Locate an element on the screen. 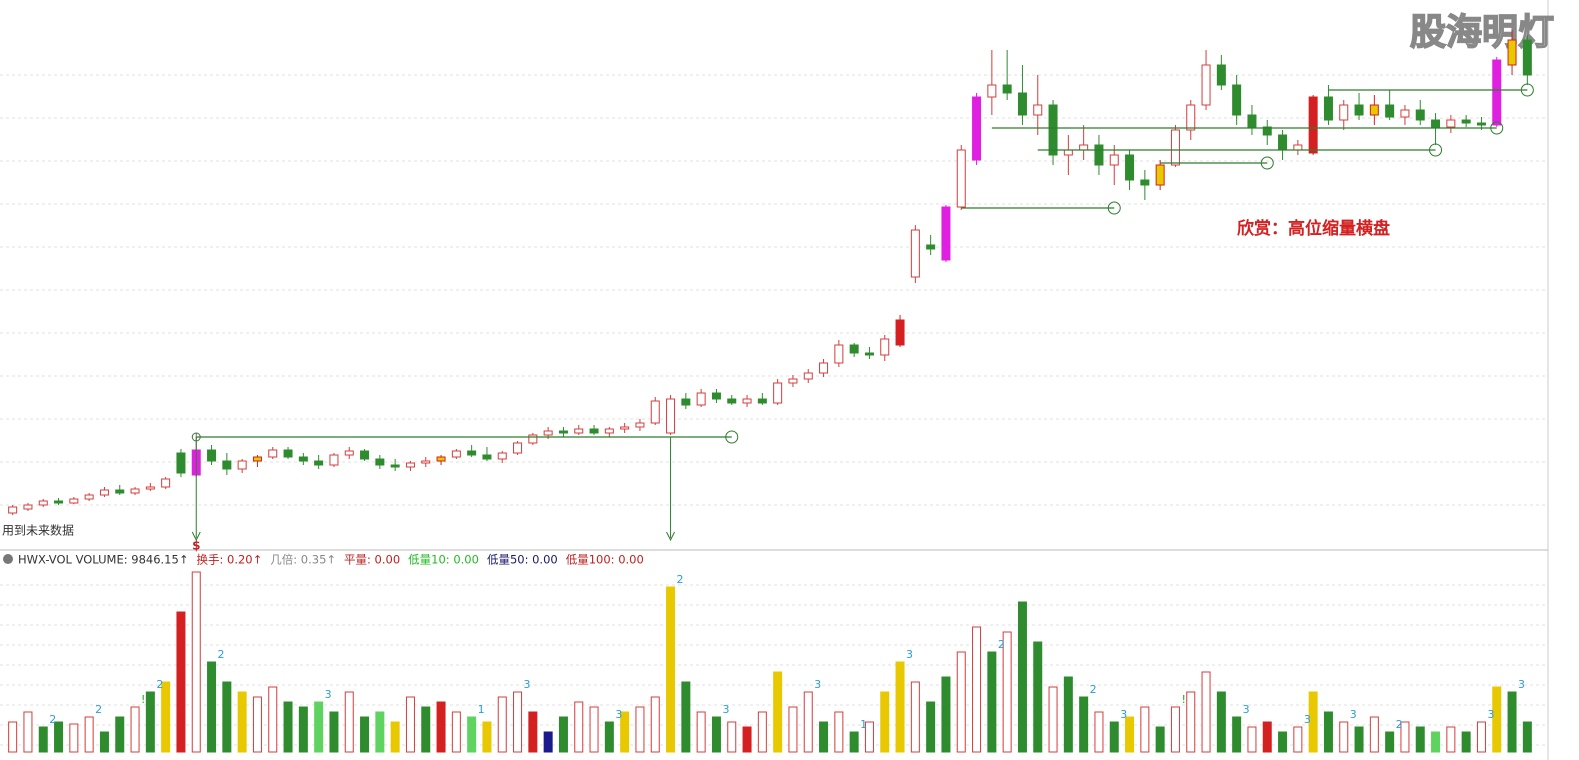 The height and width of the screenshot is (760, 1579). arrow-head is located at coordinates (670, 536).